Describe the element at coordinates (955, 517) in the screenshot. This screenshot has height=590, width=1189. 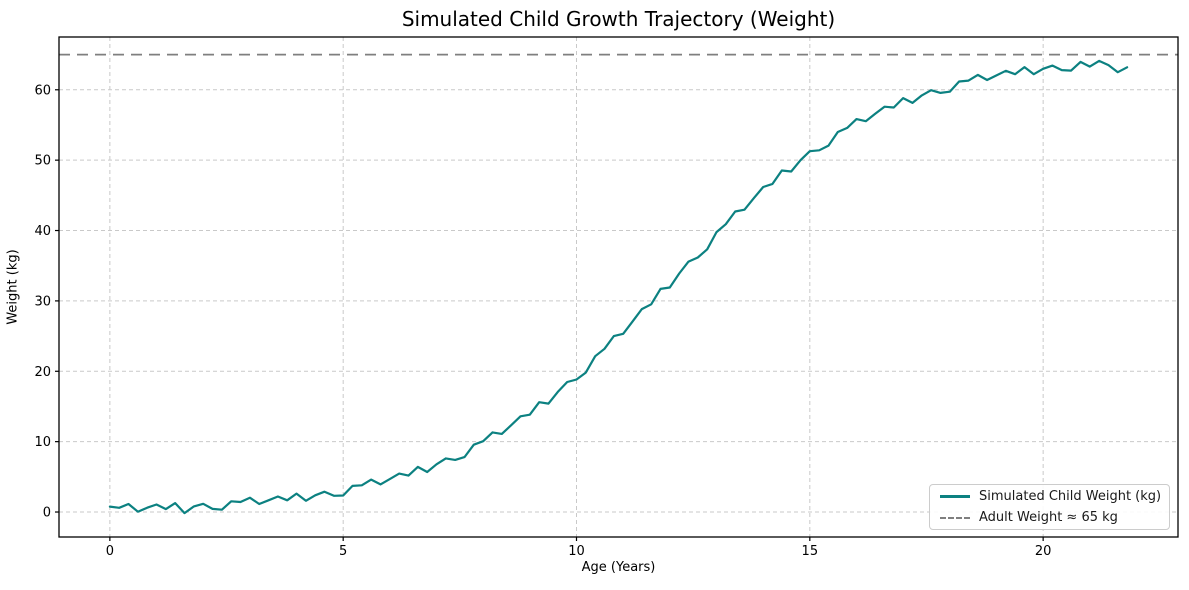
I see `dashed-line-swatch-icon` at that location.